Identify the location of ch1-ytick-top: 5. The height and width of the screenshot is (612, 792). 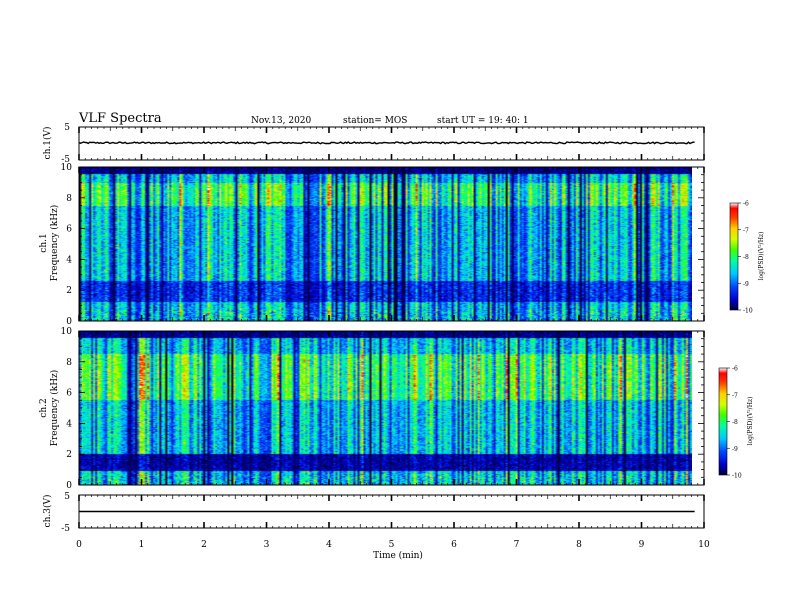
(67, 128).